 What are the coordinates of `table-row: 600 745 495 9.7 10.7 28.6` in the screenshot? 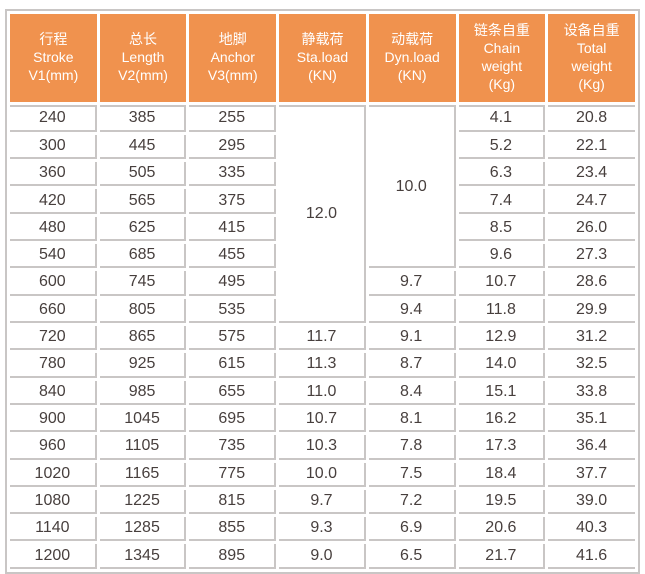 It's located at (322, 283).